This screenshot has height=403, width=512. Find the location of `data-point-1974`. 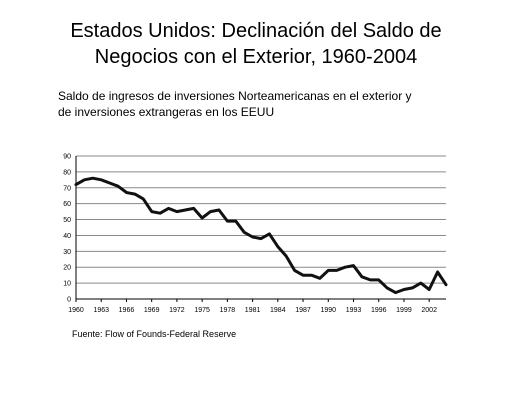

data-point-1974 is located at coordinates (193, 208).